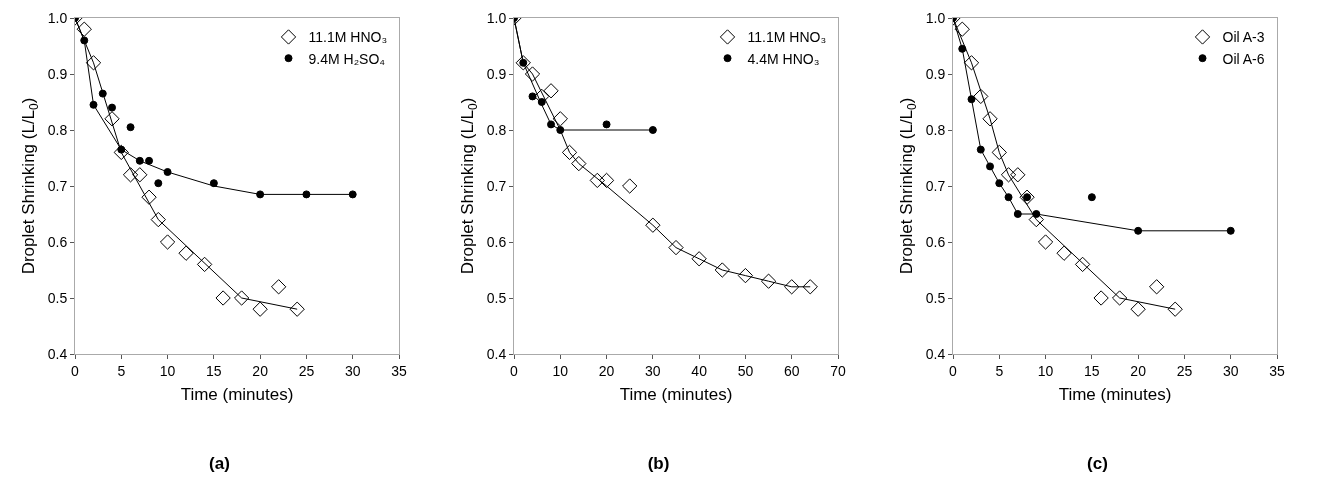  Describe the element at coordinates (791, 370) in the screenshot. I see `x-tick-label: 60` at that location.